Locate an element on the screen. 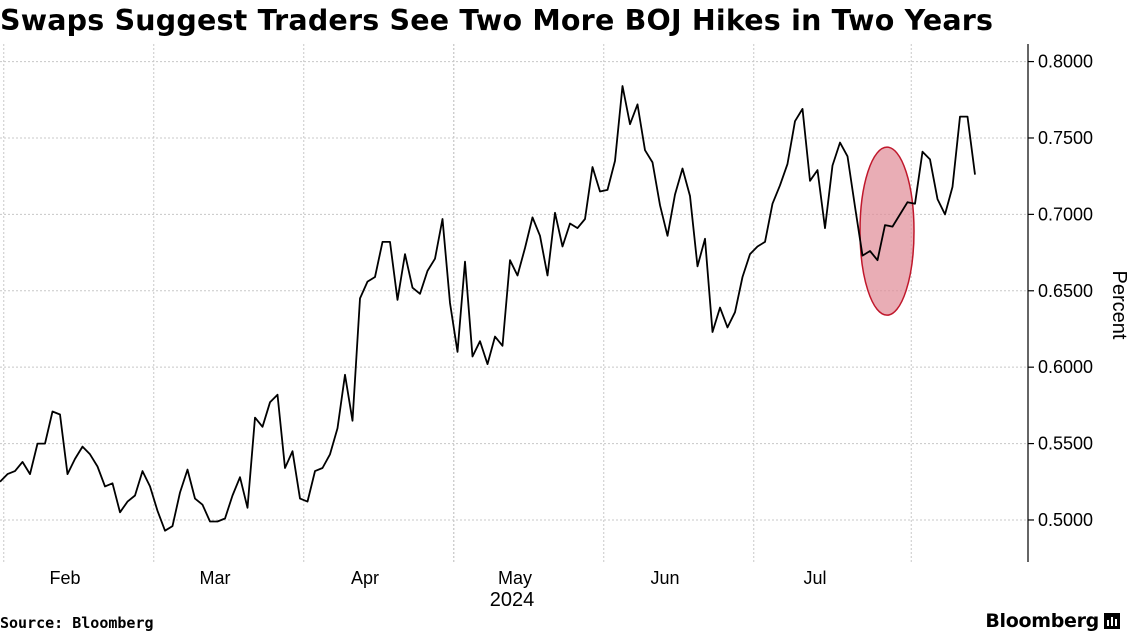 The height and width of the screenshot is (635, 1134). x-tick-label: Mar is located at coordinates (215, 578).